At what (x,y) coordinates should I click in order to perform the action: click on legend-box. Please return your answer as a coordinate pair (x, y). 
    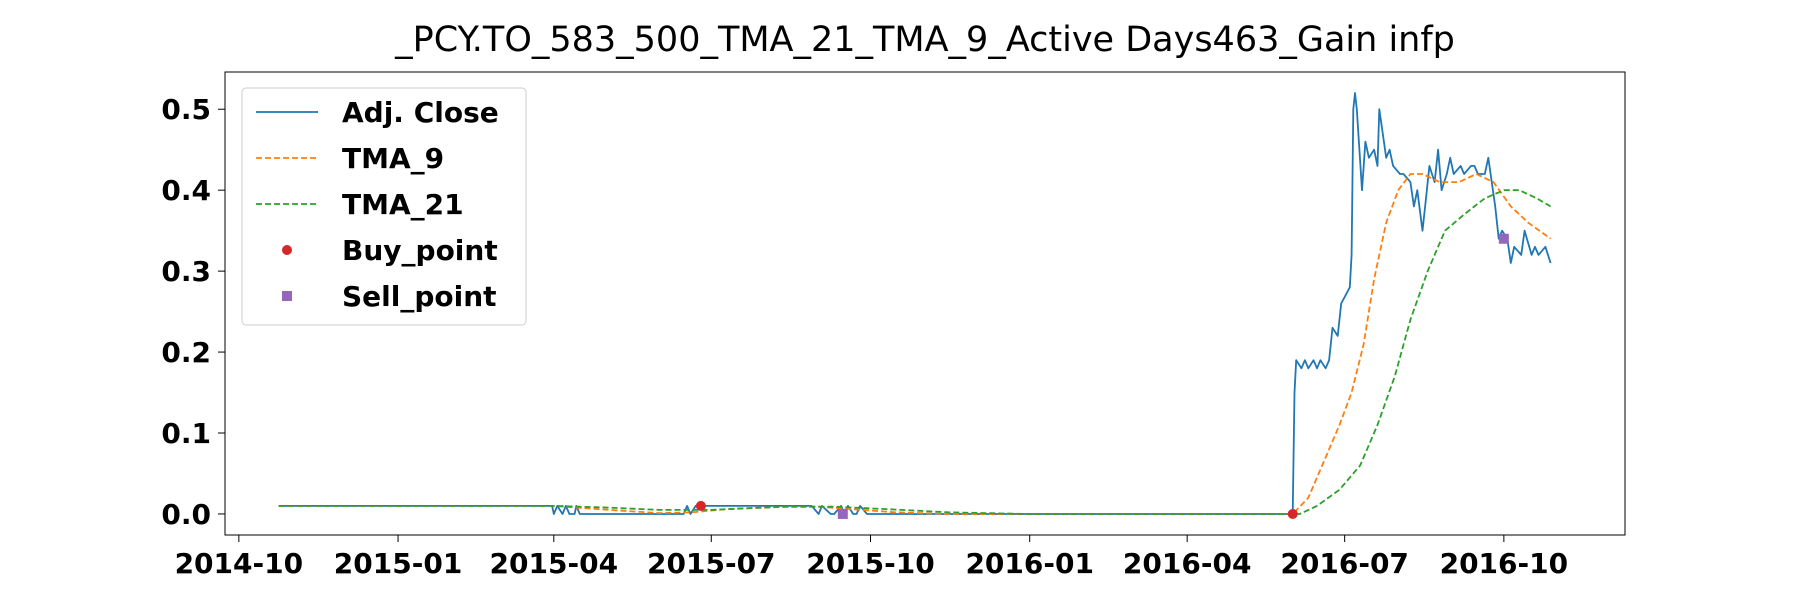
    Looking at the image, I should click on (384, 206).